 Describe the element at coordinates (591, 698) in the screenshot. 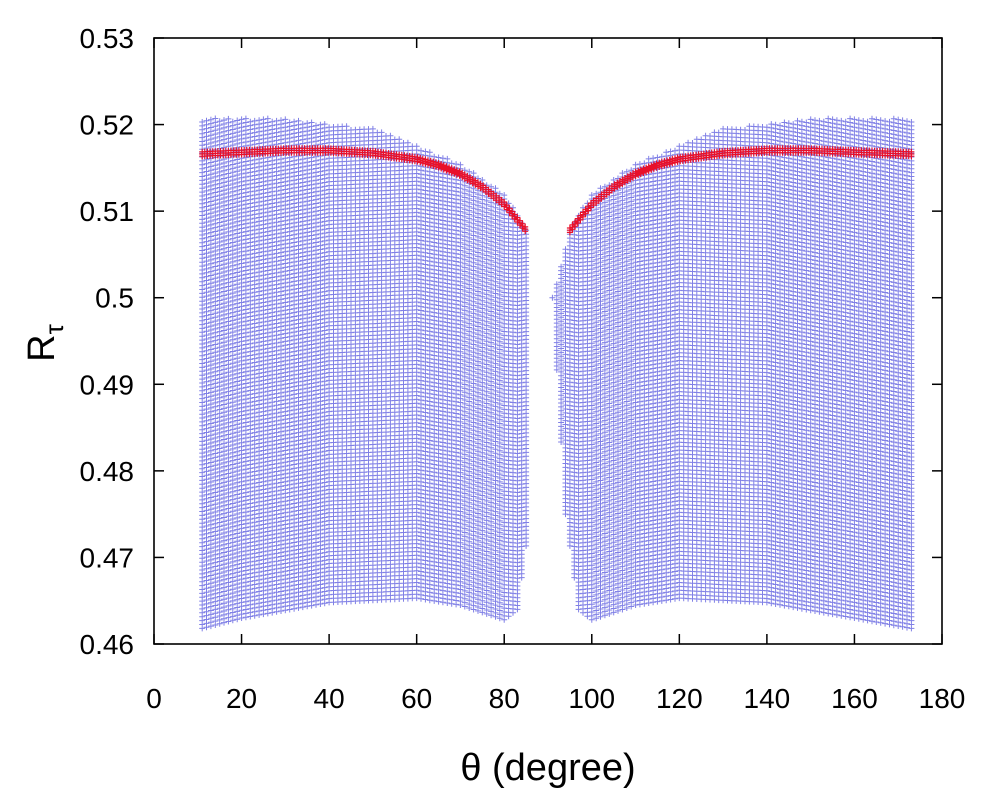

I see `x-tick-label: 100` at that location.